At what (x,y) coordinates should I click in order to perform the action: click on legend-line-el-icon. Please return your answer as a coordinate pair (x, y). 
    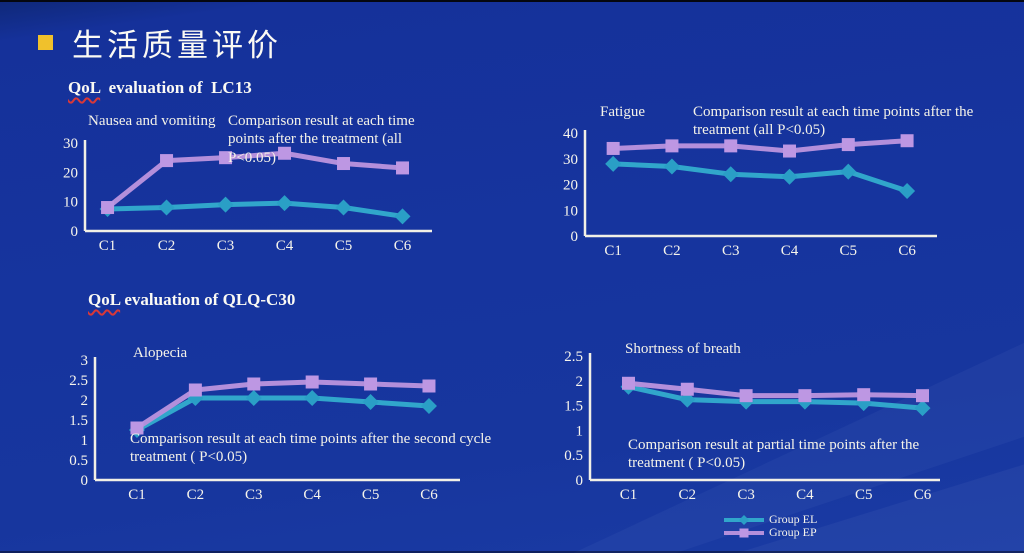
    Looking at the image, I should click on (744, 519).